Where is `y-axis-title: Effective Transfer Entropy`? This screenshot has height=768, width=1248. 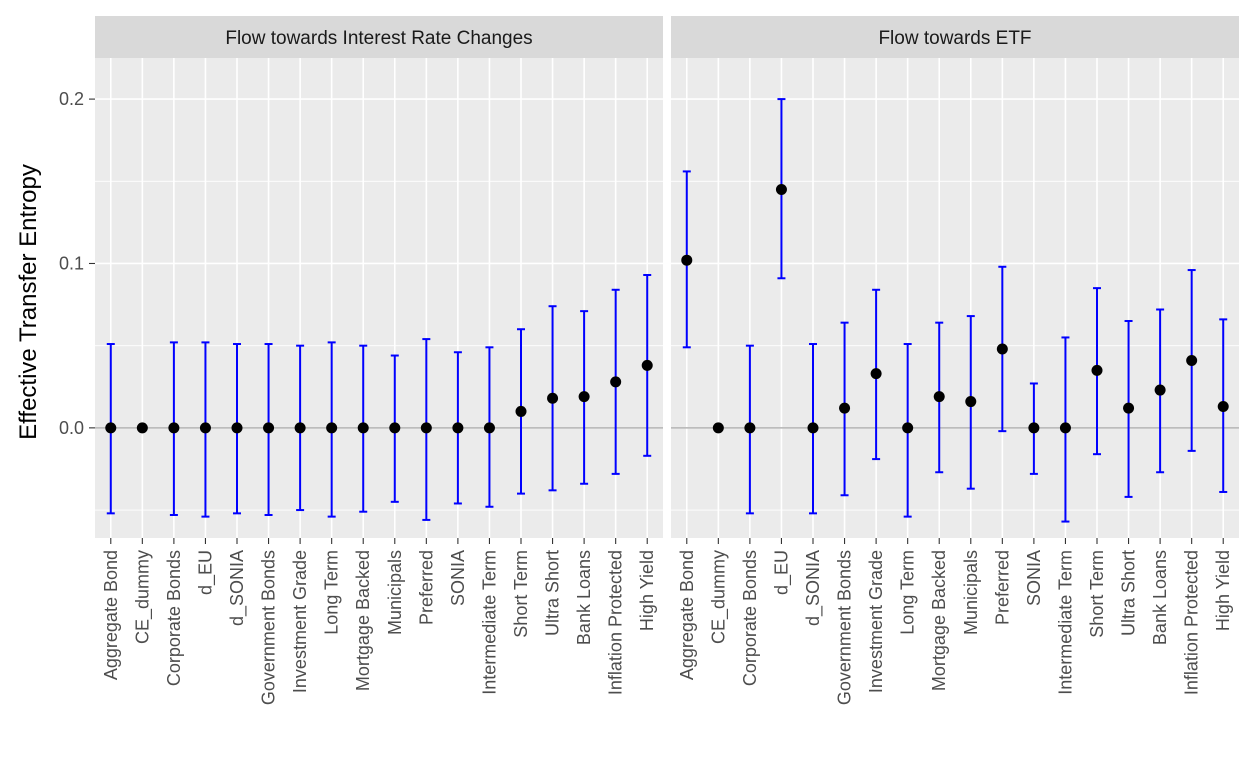
y-axis-title: Effective Transfer Entropy is located at coordinates (28, 302).